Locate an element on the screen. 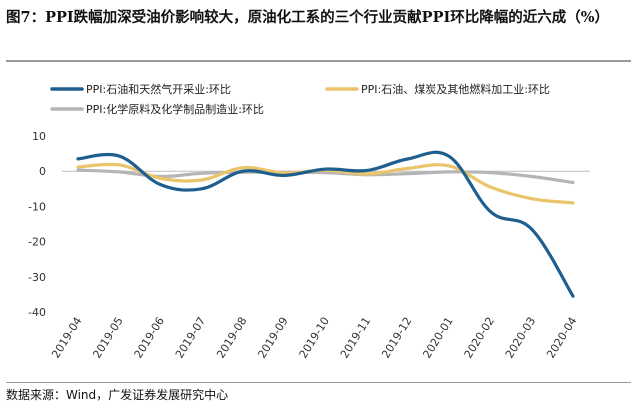 Image resolution: width=637 pixels, height=411 pixels. top-rule is located at coordinates (318, 61).